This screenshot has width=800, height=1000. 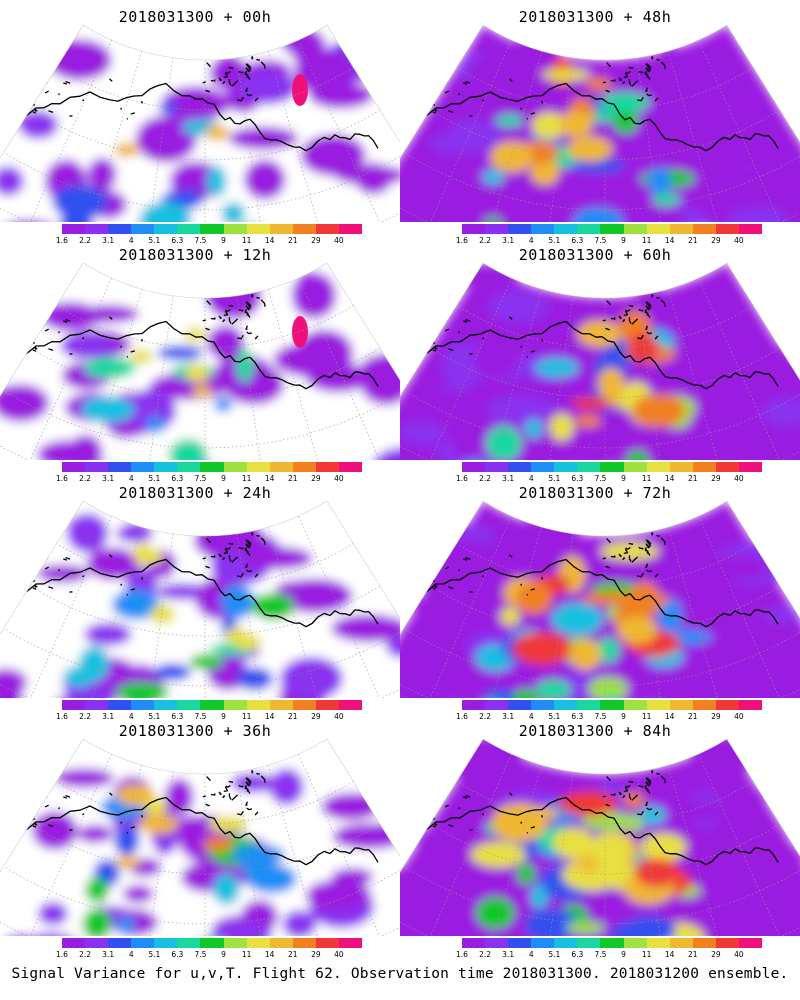 I want to click on panel-title: 2018031300 + 36h, so click(x=195, y=731).